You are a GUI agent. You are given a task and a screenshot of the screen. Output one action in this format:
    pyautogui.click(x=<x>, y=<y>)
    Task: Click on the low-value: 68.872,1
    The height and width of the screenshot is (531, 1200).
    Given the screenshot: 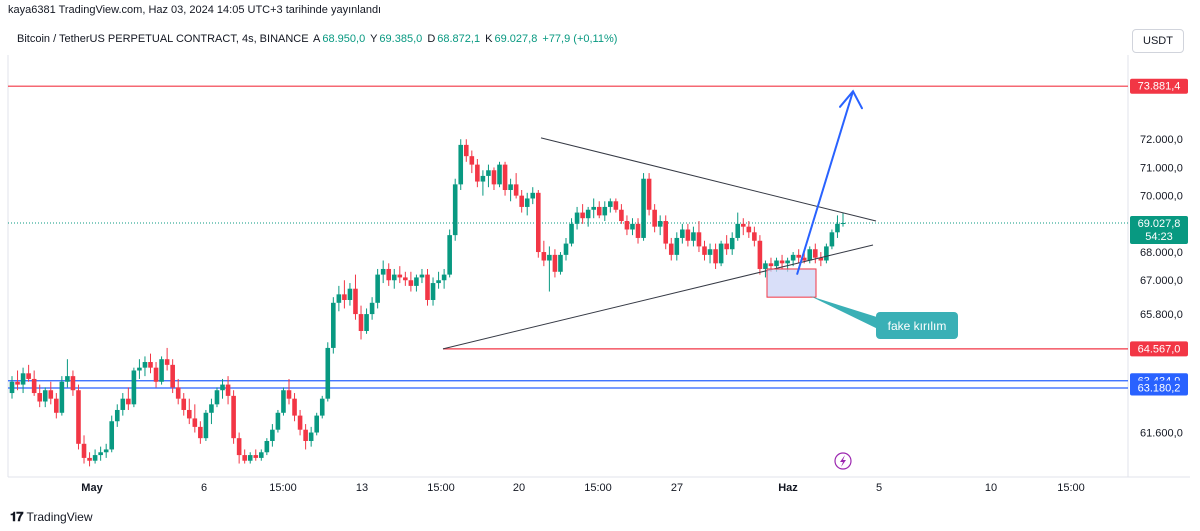 What is the action you would take?
    pyautogui.click(x=459, y=39)
    